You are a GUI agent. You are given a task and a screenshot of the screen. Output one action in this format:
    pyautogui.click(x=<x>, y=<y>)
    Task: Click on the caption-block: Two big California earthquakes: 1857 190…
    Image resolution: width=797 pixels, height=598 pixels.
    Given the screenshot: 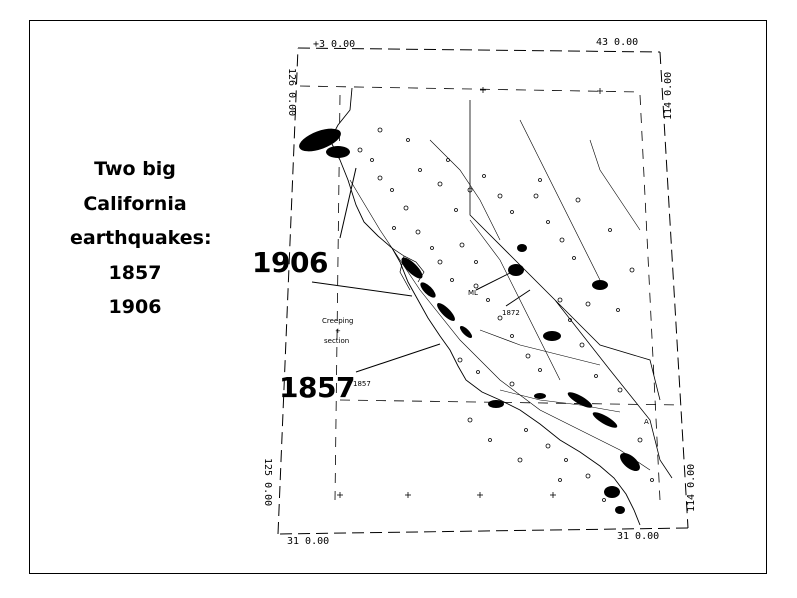 What is the action you would take?
    pyautogui.click(x=141, y=238)
    